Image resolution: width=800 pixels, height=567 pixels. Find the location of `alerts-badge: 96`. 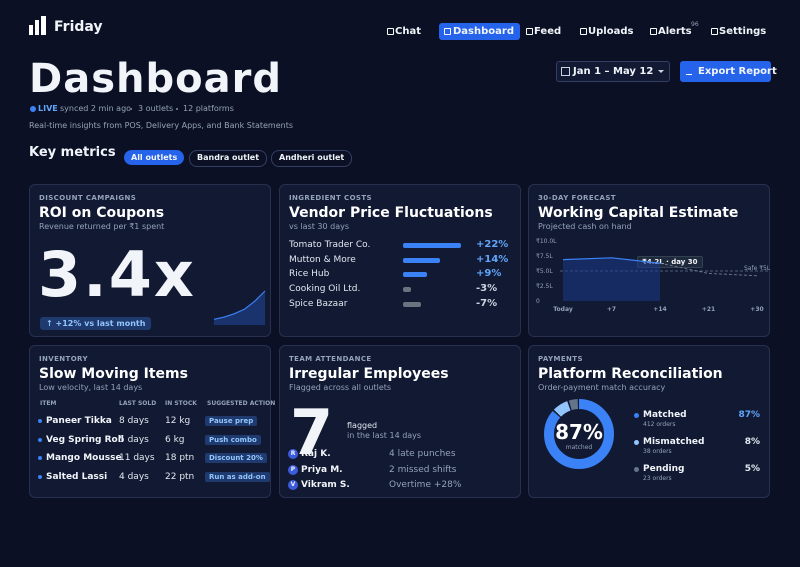

alerts-badge: 96 is located at coordinates (695, 24).